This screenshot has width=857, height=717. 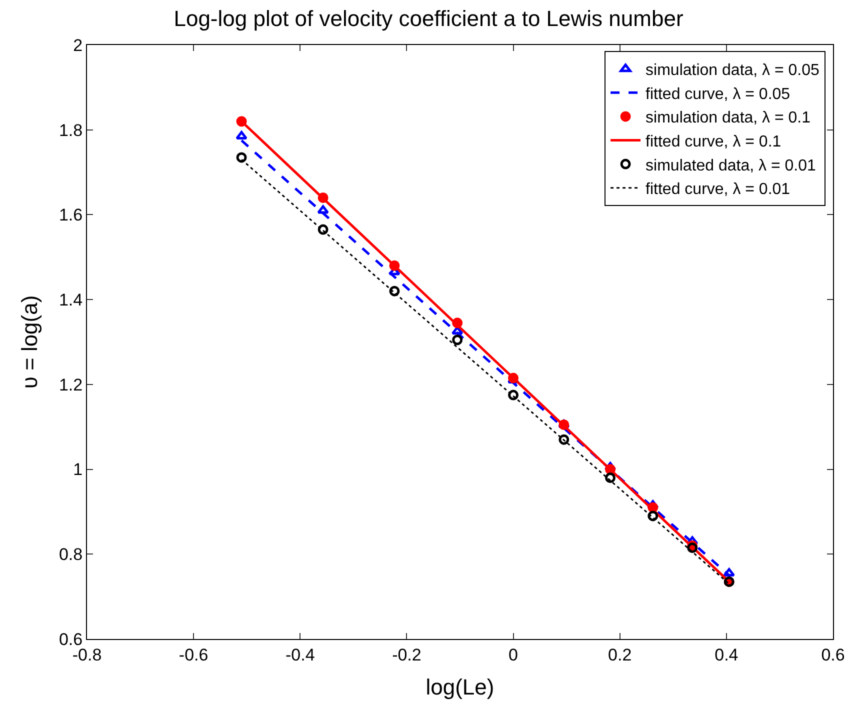 I want to click on y-axis-title: υ = log(a), so click(x=29, y=342).